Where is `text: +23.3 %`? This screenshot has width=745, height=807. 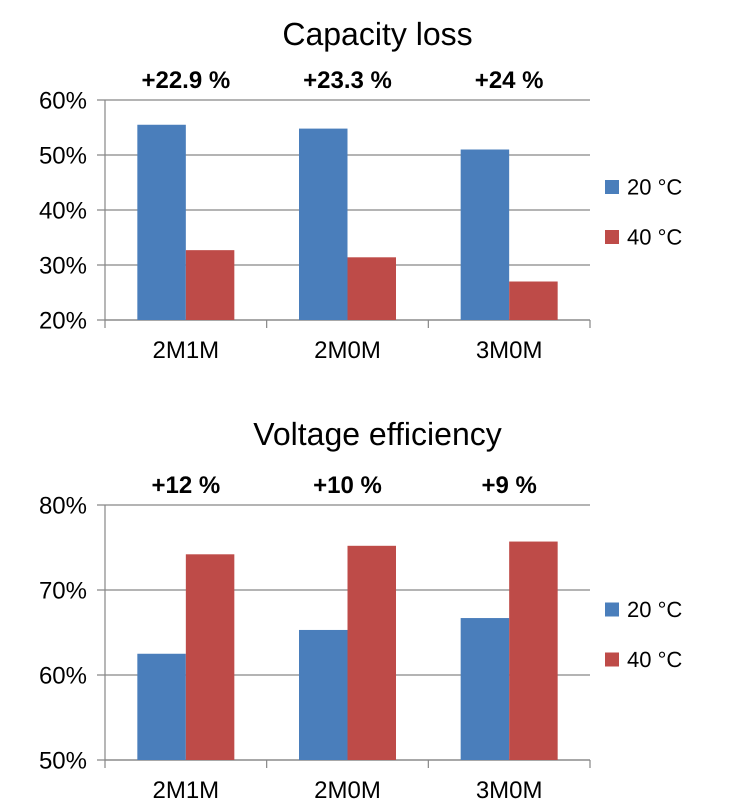 text: +23.3 % is located at coordinates (347, 80).